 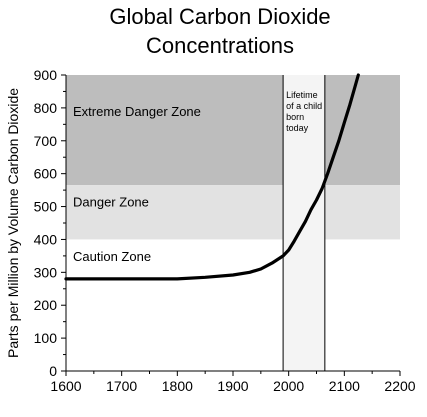 What do you see at coordinates (111, 202) in the screenshot?
I see `danger-zone-label: Danger Zone` at bounding box center [111, 202].